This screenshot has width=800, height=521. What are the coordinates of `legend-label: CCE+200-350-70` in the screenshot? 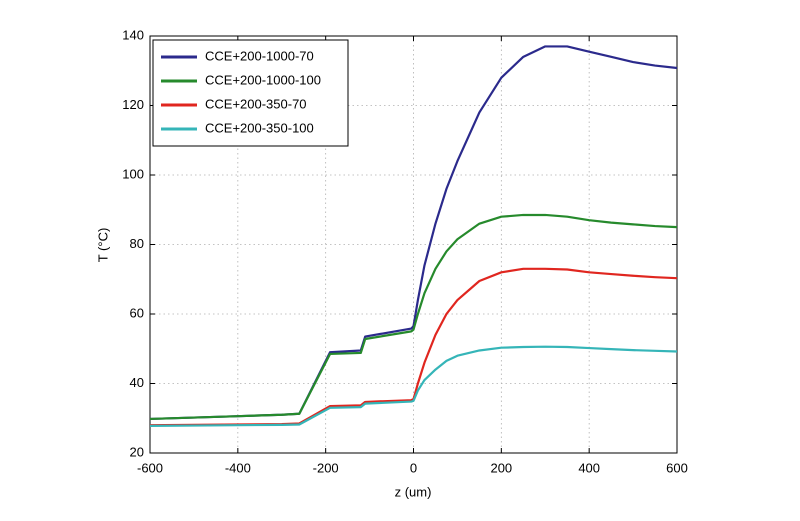 It's located at (256, 103).